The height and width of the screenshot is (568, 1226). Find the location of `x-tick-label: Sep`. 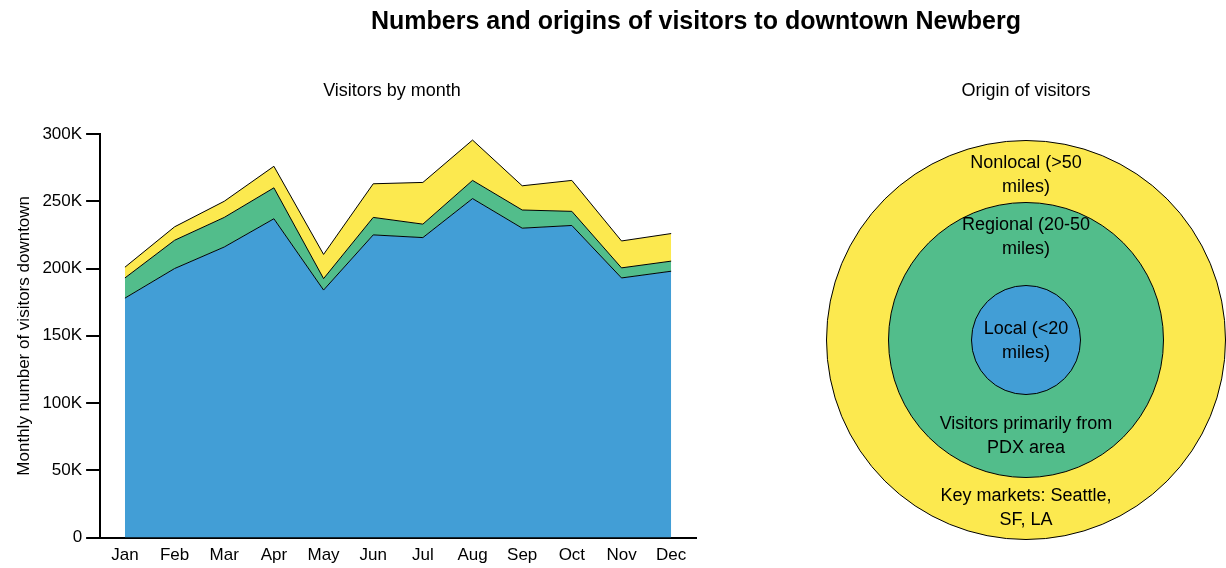

x-tick-label: Sep is located at coordinates (522, 555).